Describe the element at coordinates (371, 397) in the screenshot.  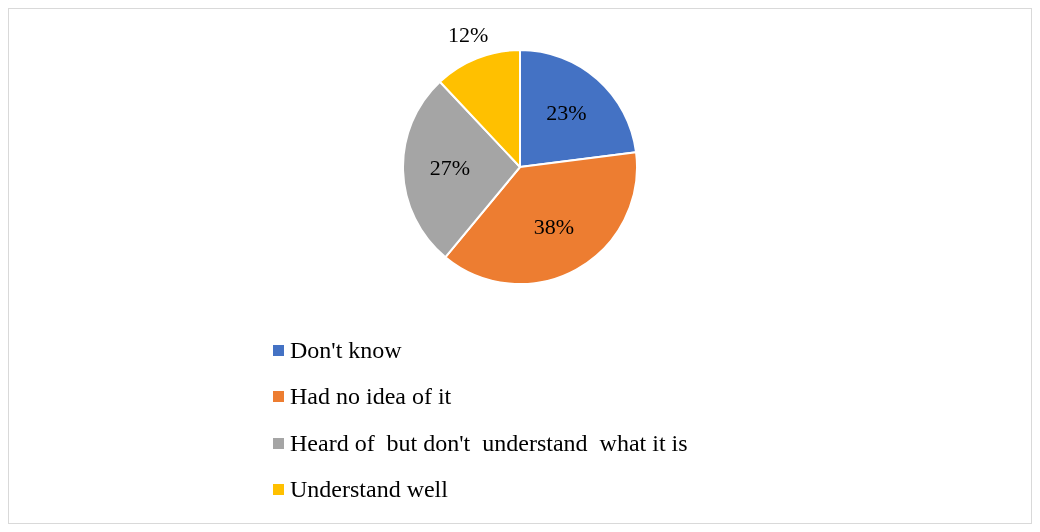
I see `legend-label: Had no idea of it` at that location.